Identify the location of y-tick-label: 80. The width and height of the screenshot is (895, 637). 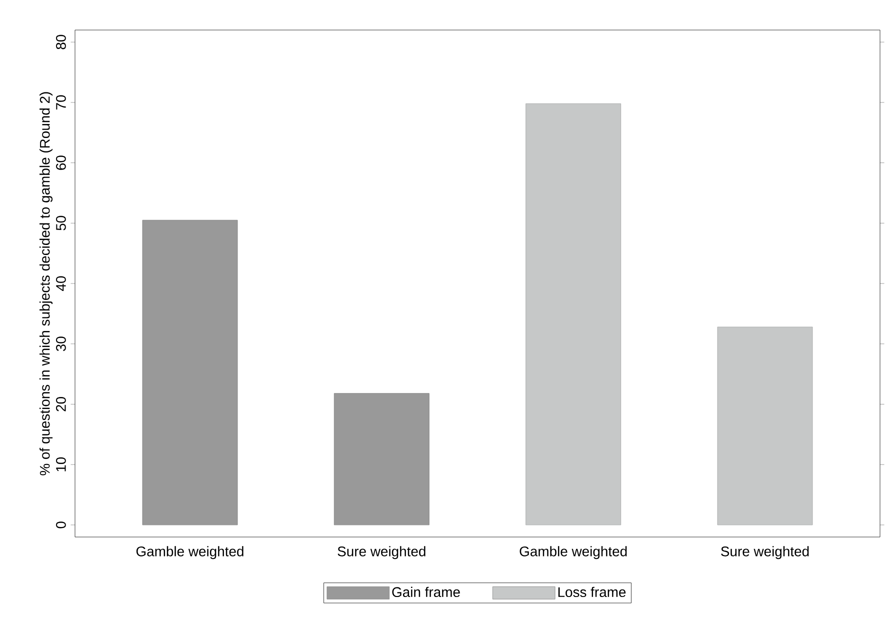
(61, 42).